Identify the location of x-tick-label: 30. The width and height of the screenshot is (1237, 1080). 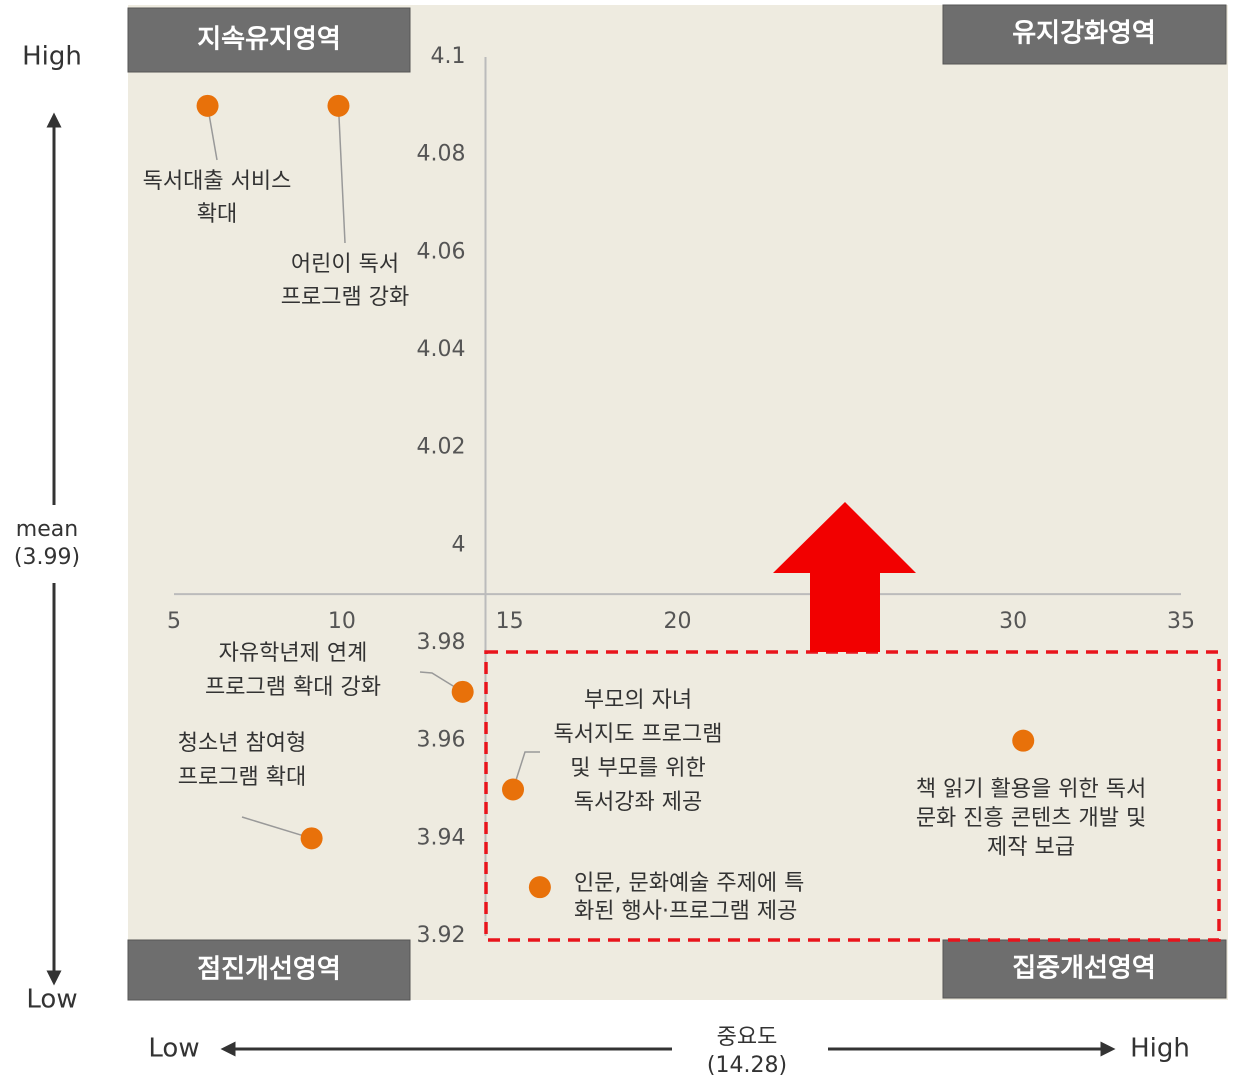
(1013, 621).